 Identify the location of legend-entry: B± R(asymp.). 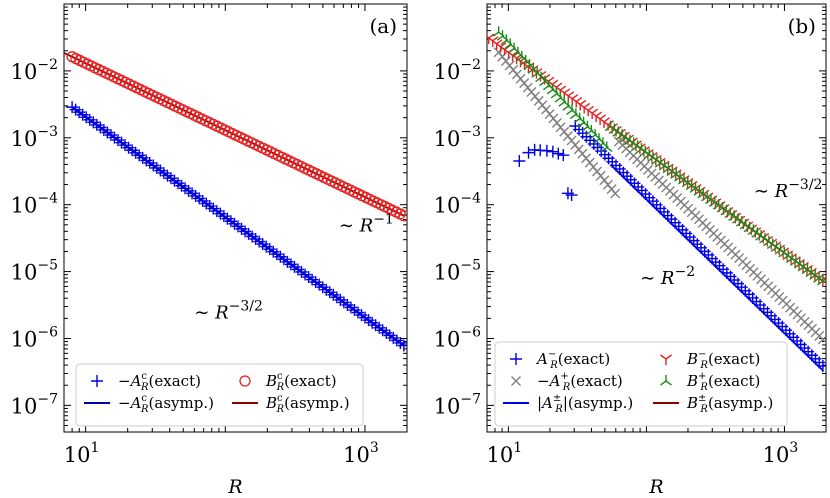
(729, 404).